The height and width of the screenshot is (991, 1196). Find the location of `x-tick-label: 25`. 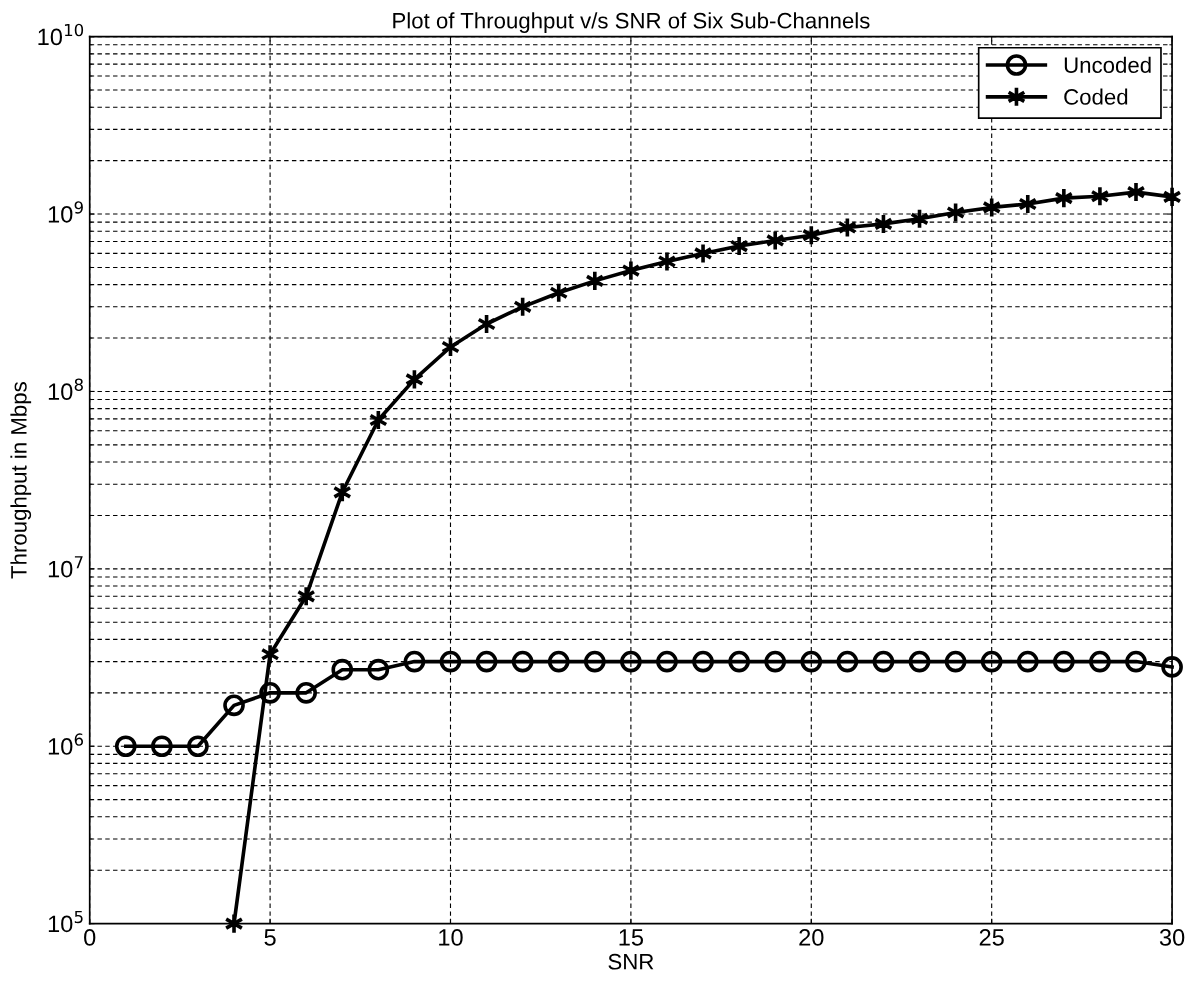

x-tick-label: 25 is located at coordinates (991, 937).